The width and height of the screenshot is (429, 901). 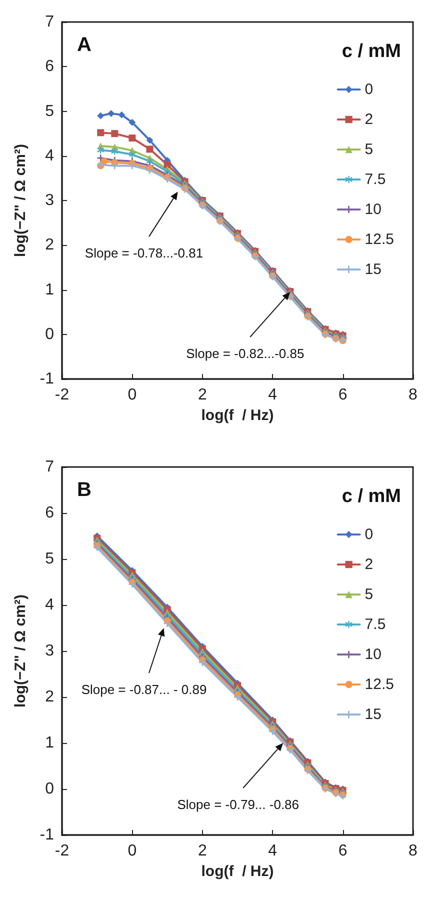 What do you see at coordinates (144, 253) in the screenshot?
I see `annotation: Slope = -0.78...-0.81` at bounding box center [144, 253].